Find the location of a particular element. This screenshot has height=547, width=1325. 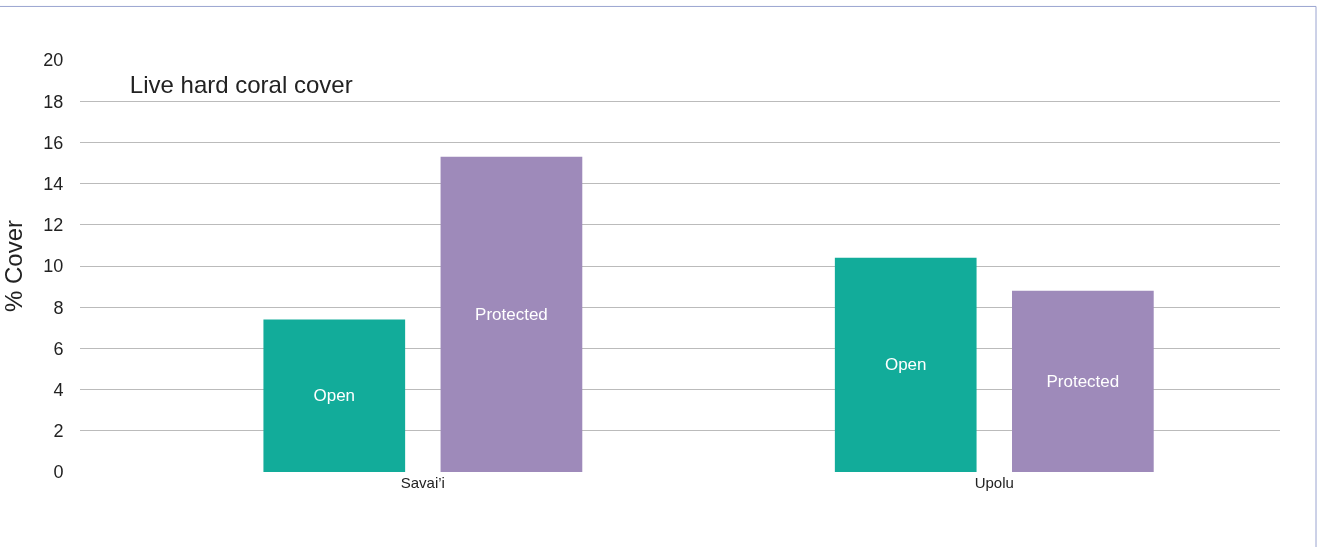

text: Open is located at coordinates (334, 396).